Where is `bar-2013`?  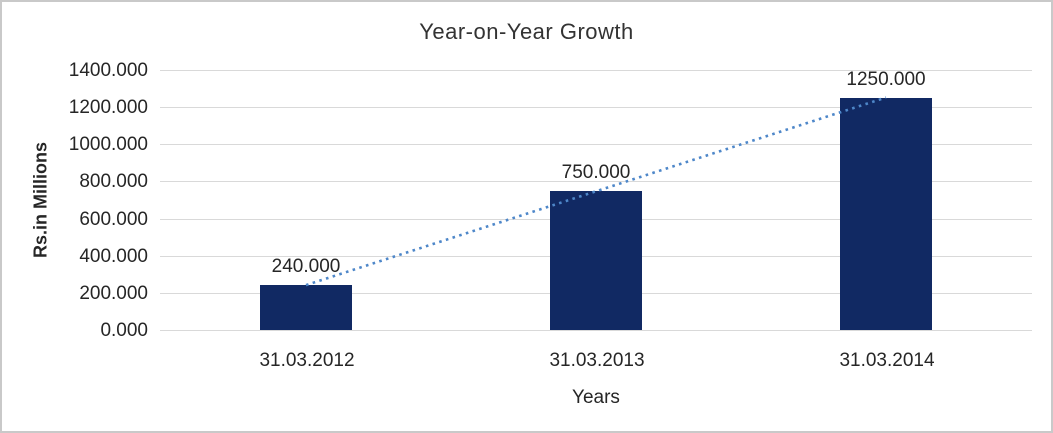
bar-2013 is located at coordinates (596, 260).